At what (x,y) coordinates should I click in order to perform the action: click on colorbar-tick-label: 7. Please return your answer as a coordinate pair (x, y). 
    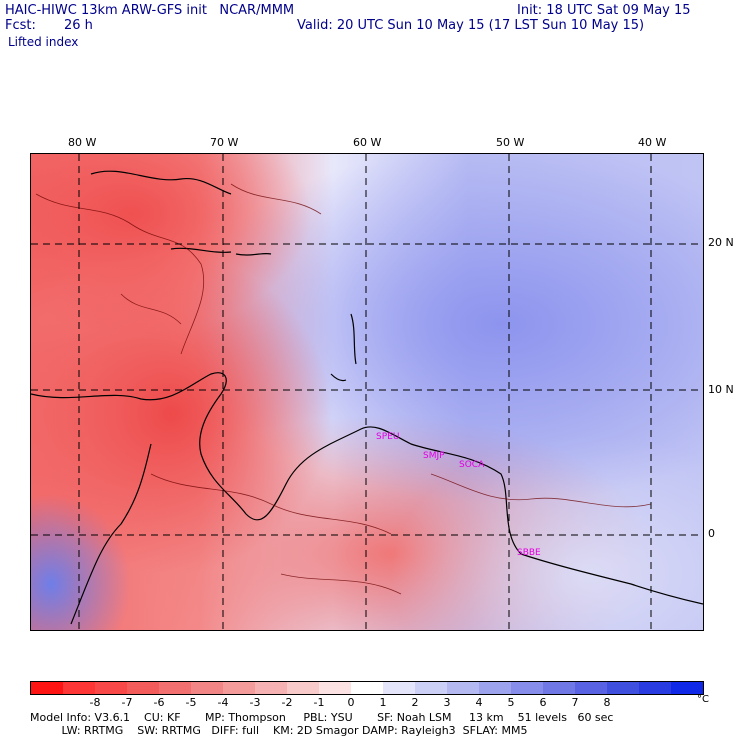
    Looking at the image, I should click on (575, 702).